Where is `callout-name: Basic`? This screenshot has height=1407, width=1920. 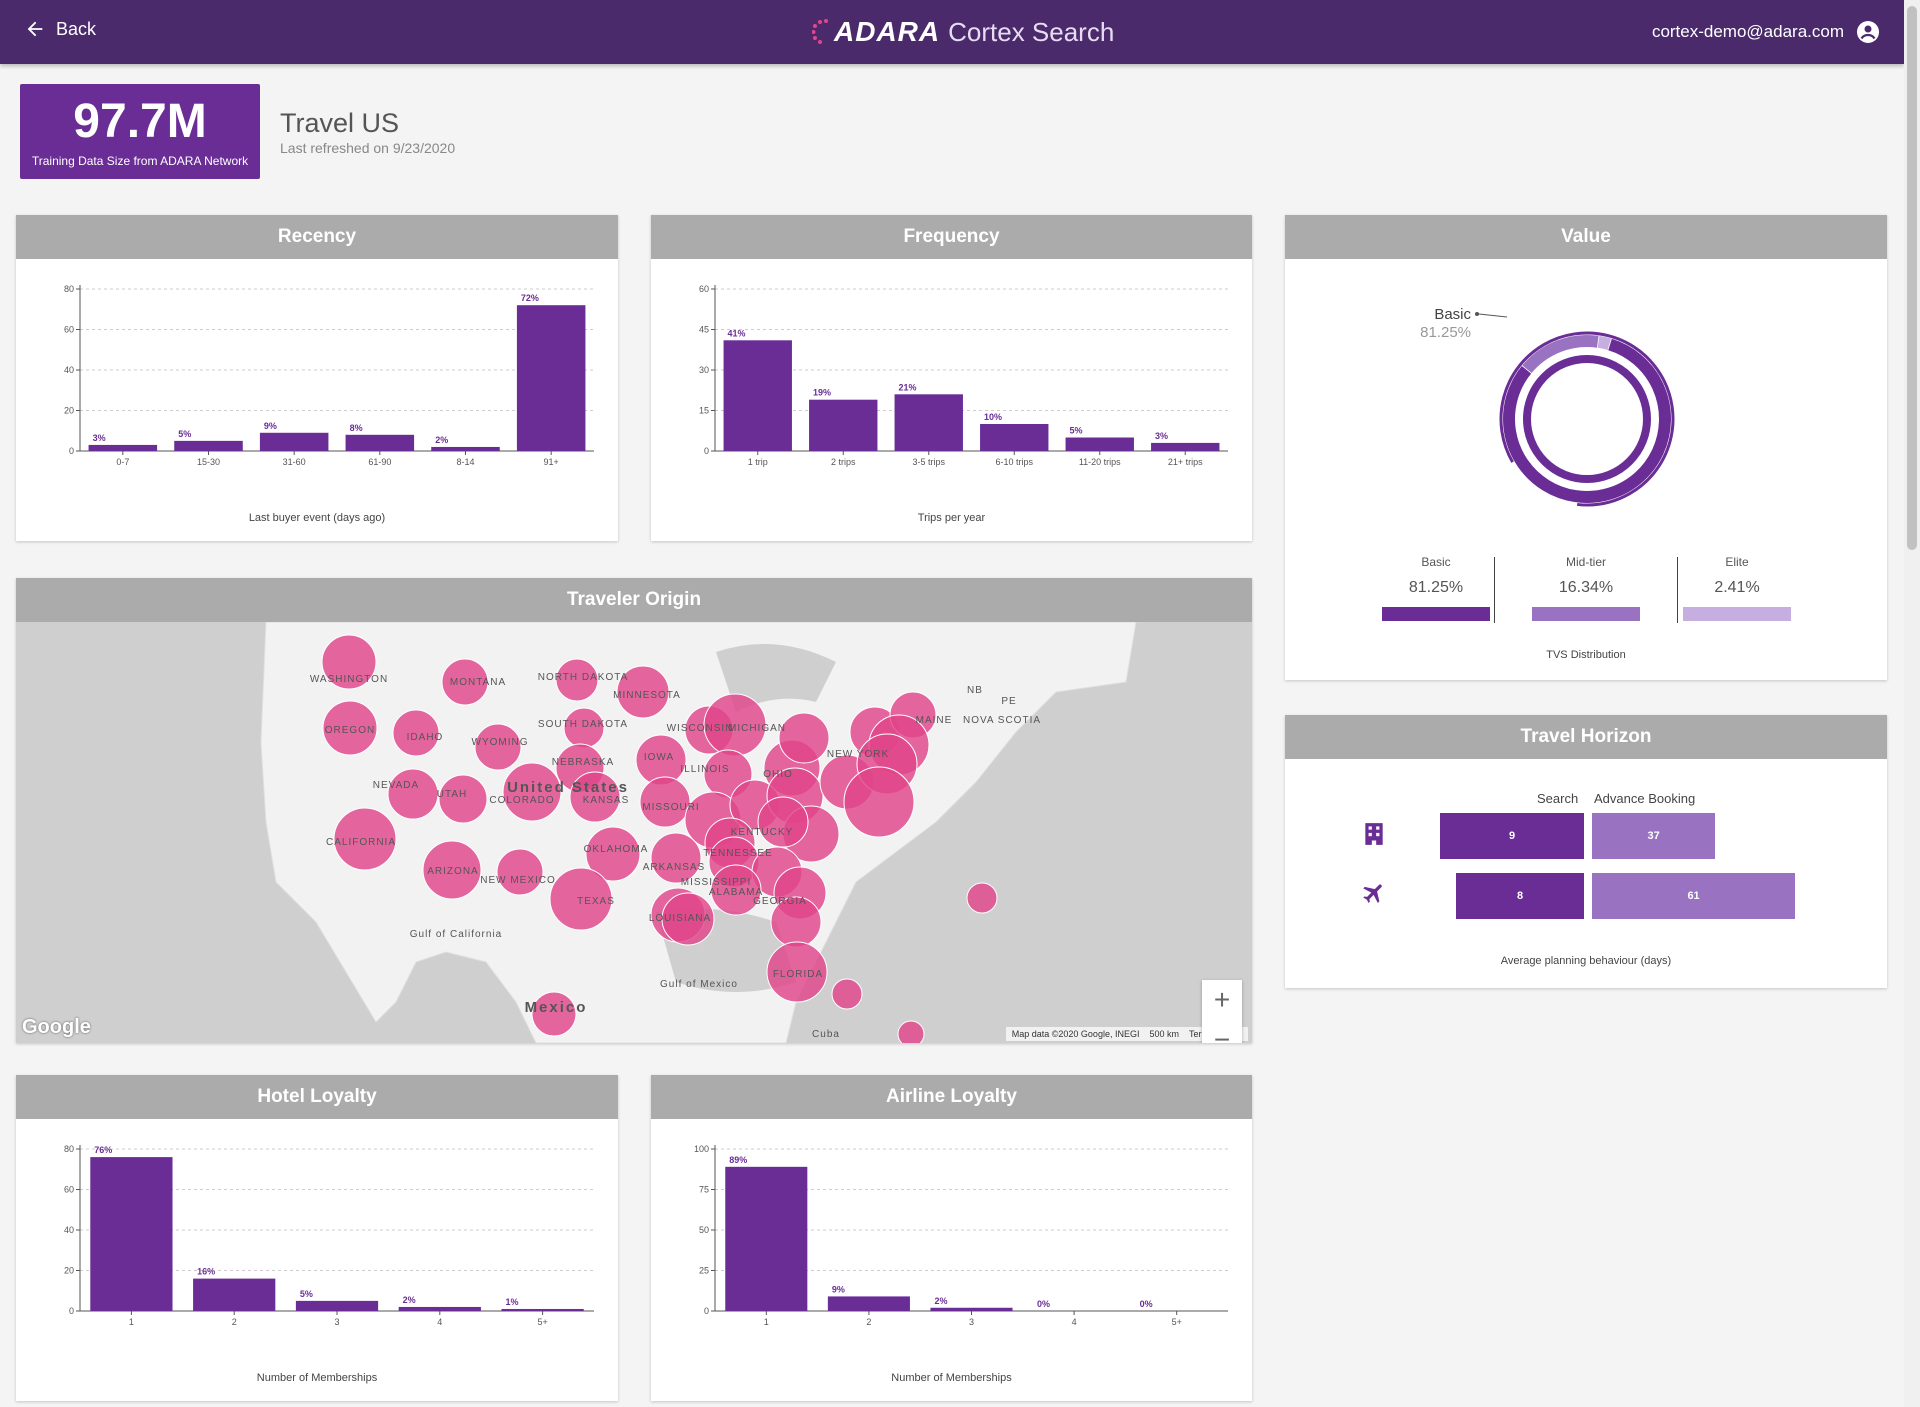
callout-name: Basic is located at coordinates (1452, 314).